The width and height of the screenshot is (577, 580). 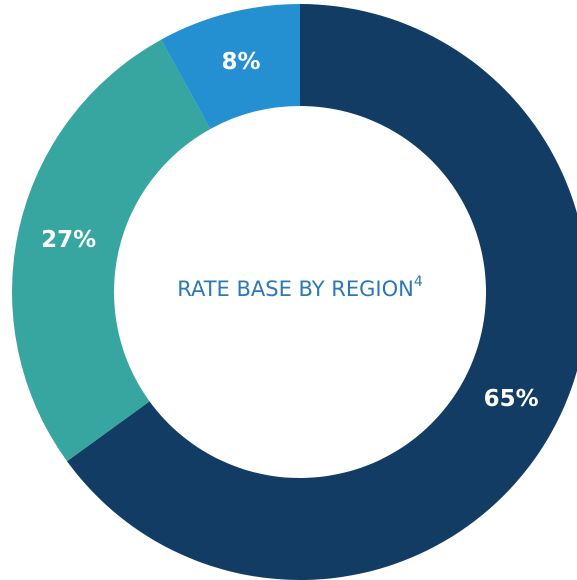 I want to click on chart-title: RATE BASE BY REGION4, so click(x=300, y=287).